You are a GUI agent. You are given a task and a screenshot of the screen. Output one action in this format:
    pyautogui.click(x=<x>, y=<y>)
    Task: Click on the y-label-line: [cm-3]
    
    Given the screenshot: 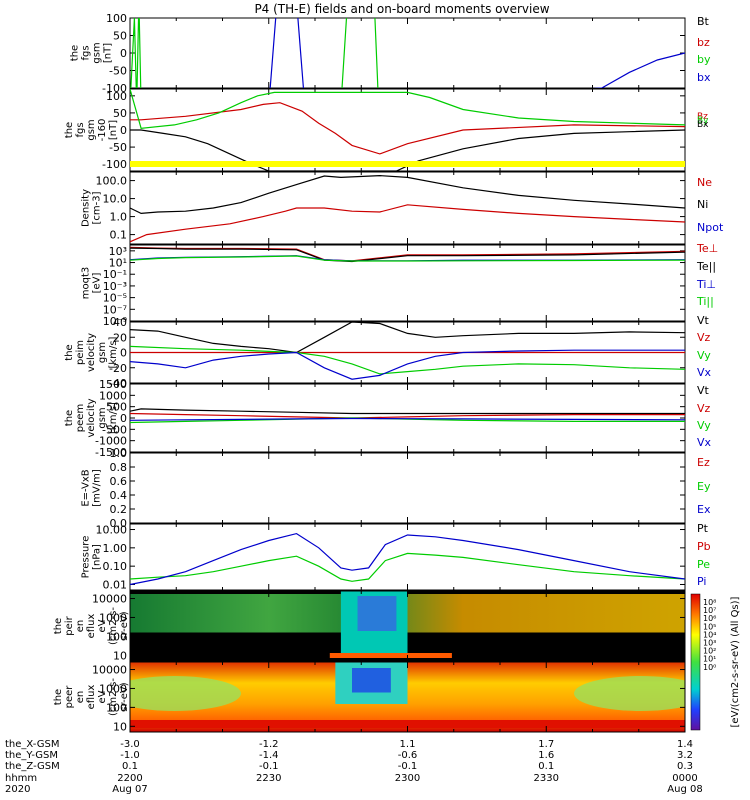 What is the action you would take?
    pyautogui.click(x=97, y=207)
    